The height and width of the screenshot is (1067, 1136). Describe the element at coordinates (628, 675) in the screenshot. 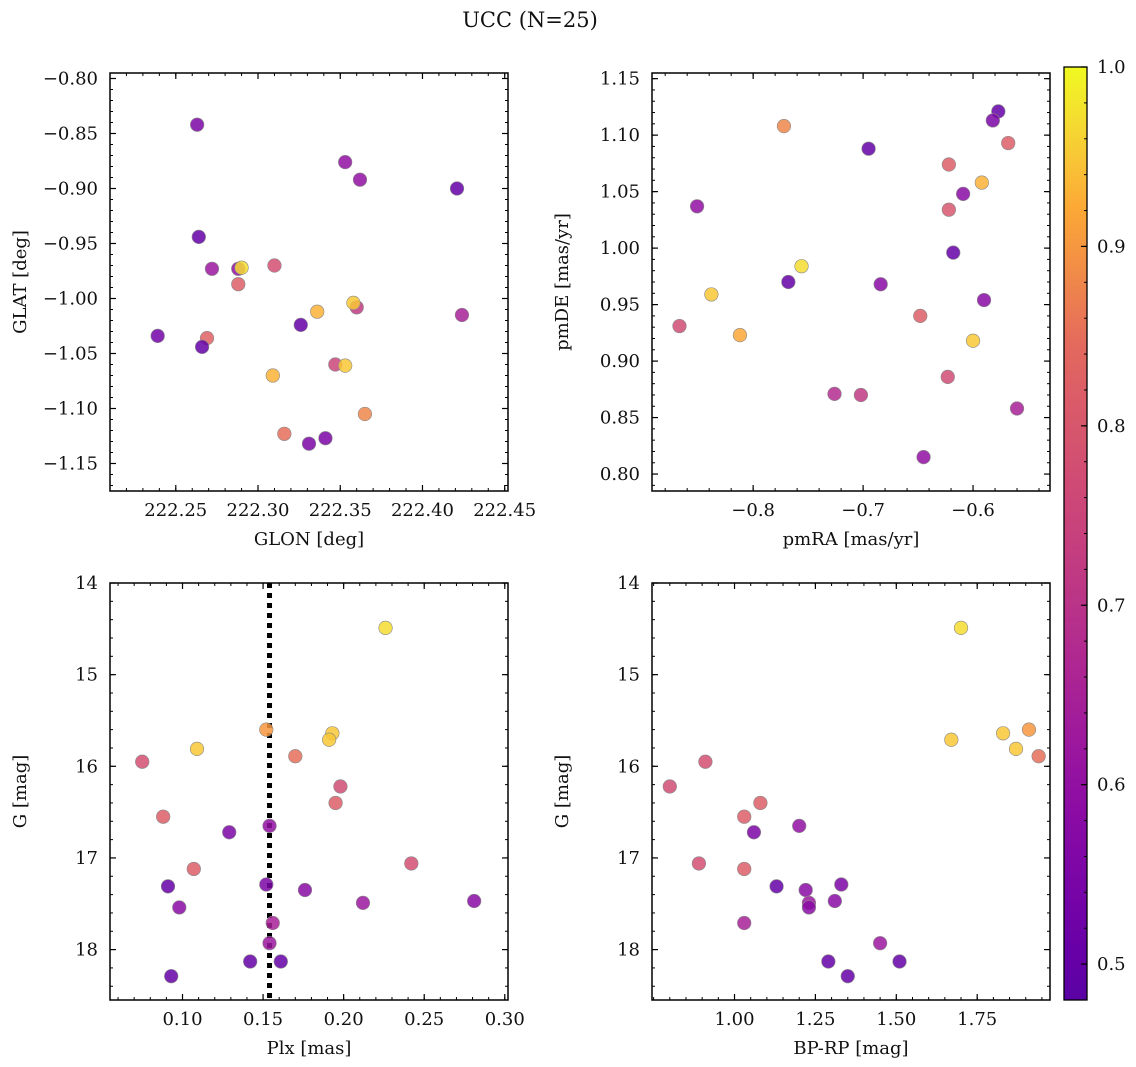

I see `y-tick-label: 15` at that location.